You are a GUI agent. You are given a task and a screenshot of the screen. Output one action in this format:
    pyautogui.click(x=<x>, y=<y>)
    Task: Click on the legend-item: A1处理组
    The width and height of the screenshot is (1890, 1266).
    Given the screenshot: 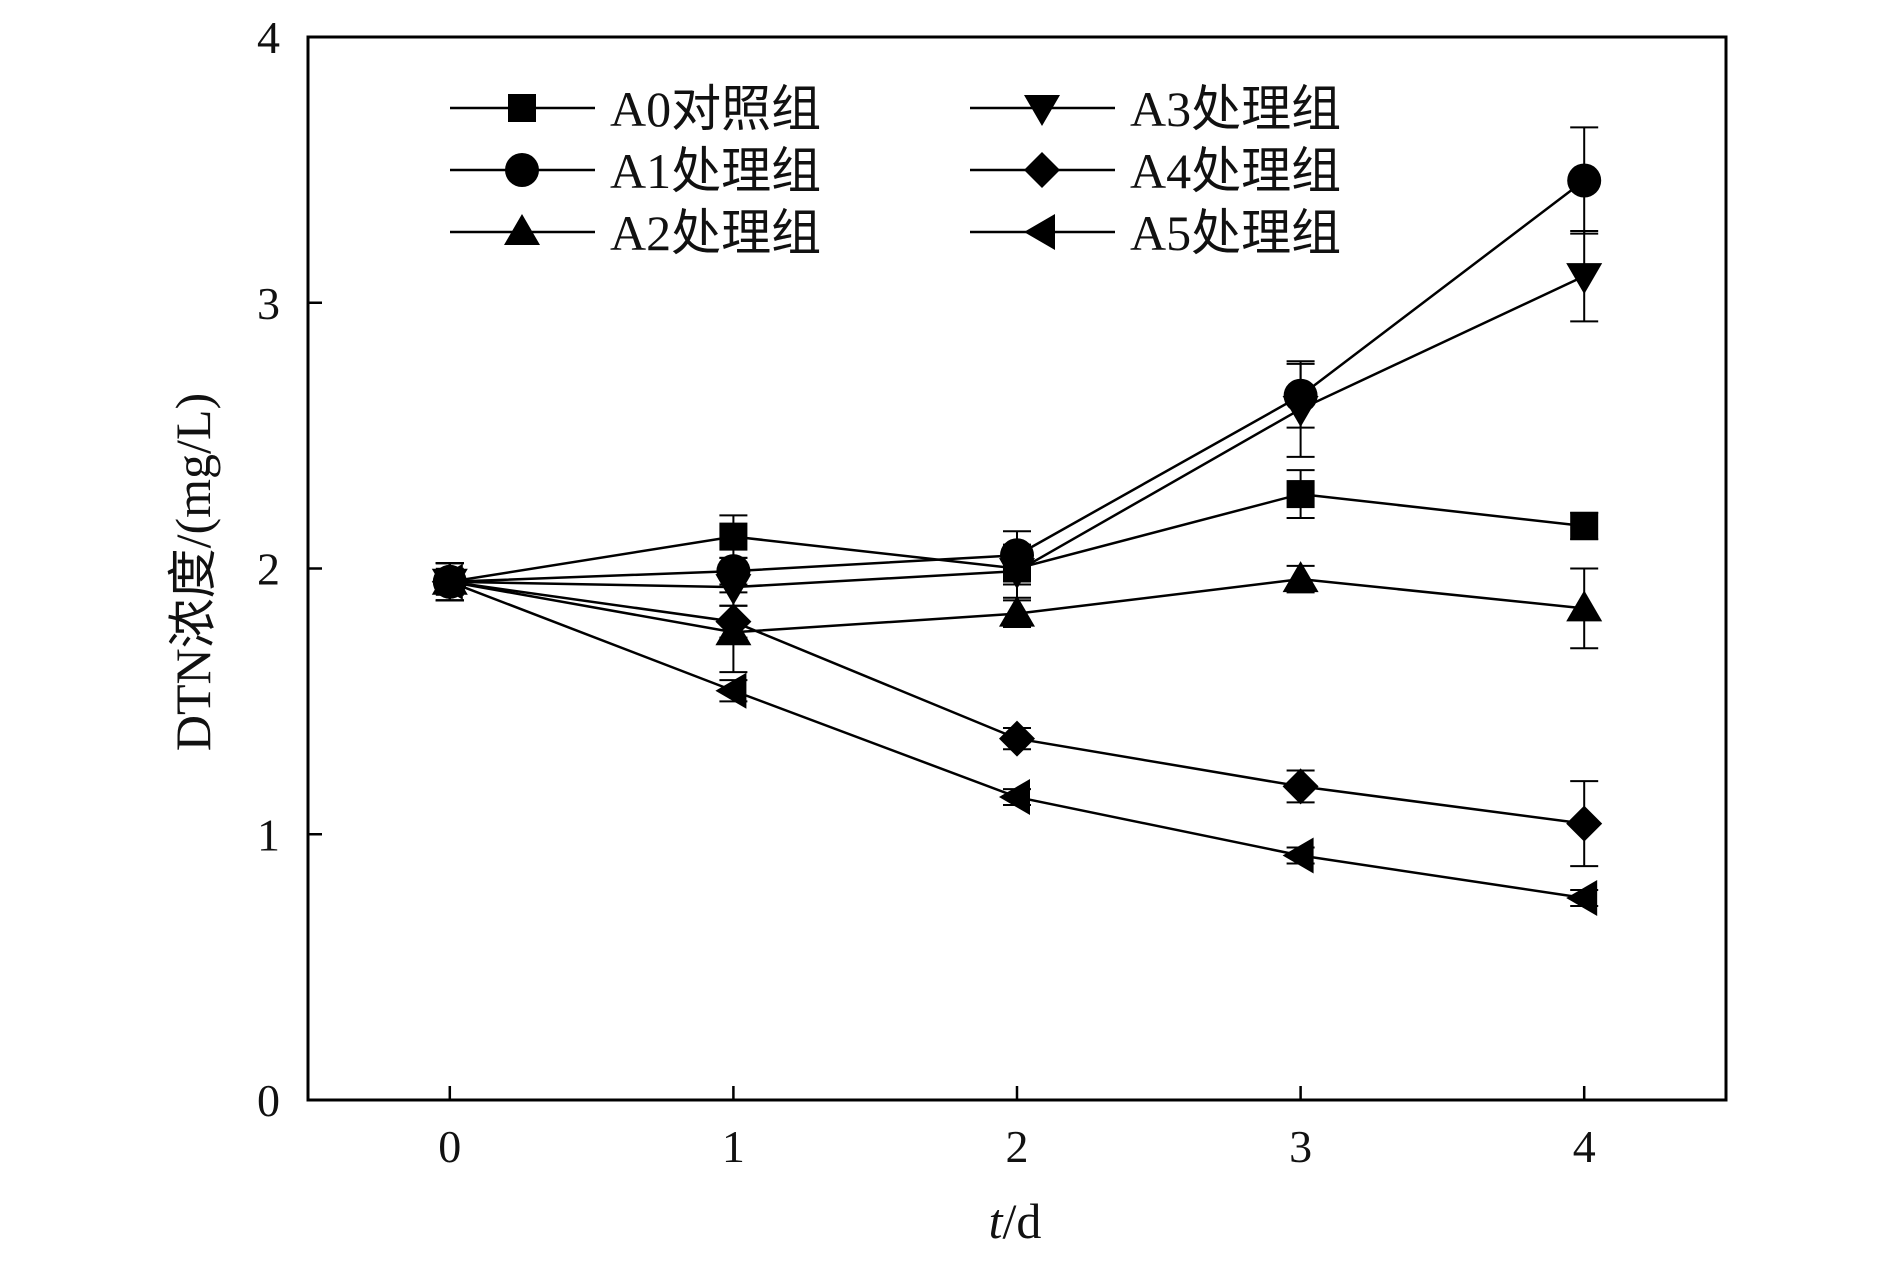 What is the action you would take?
    pyautogui.click(x=635, y=171)
    